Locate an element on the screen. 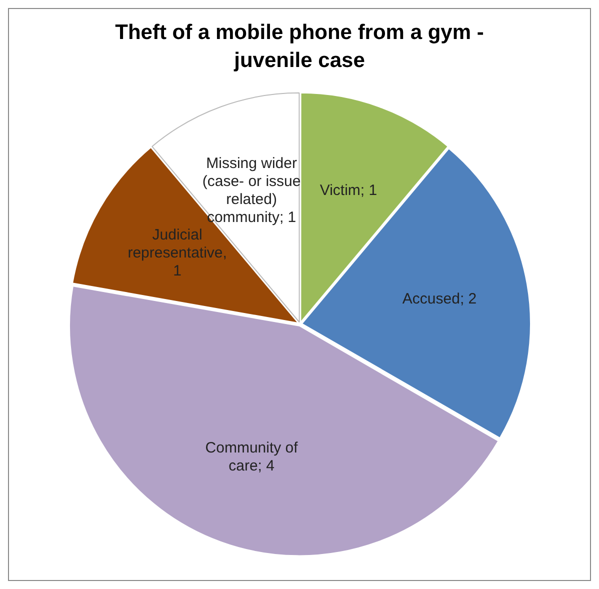  slice-label: Victim; 1 is located at coordinates (348, 191).